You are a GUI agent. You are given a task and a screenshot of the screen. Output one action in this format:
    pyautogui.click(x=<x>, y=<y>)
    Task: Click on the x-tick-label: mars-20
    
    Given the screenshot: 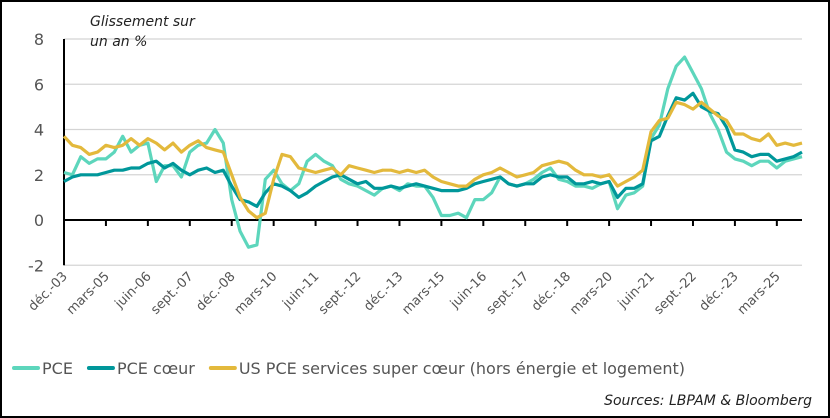 What is the action you would take?
    pyautogui.click(x=591, y=293)
    